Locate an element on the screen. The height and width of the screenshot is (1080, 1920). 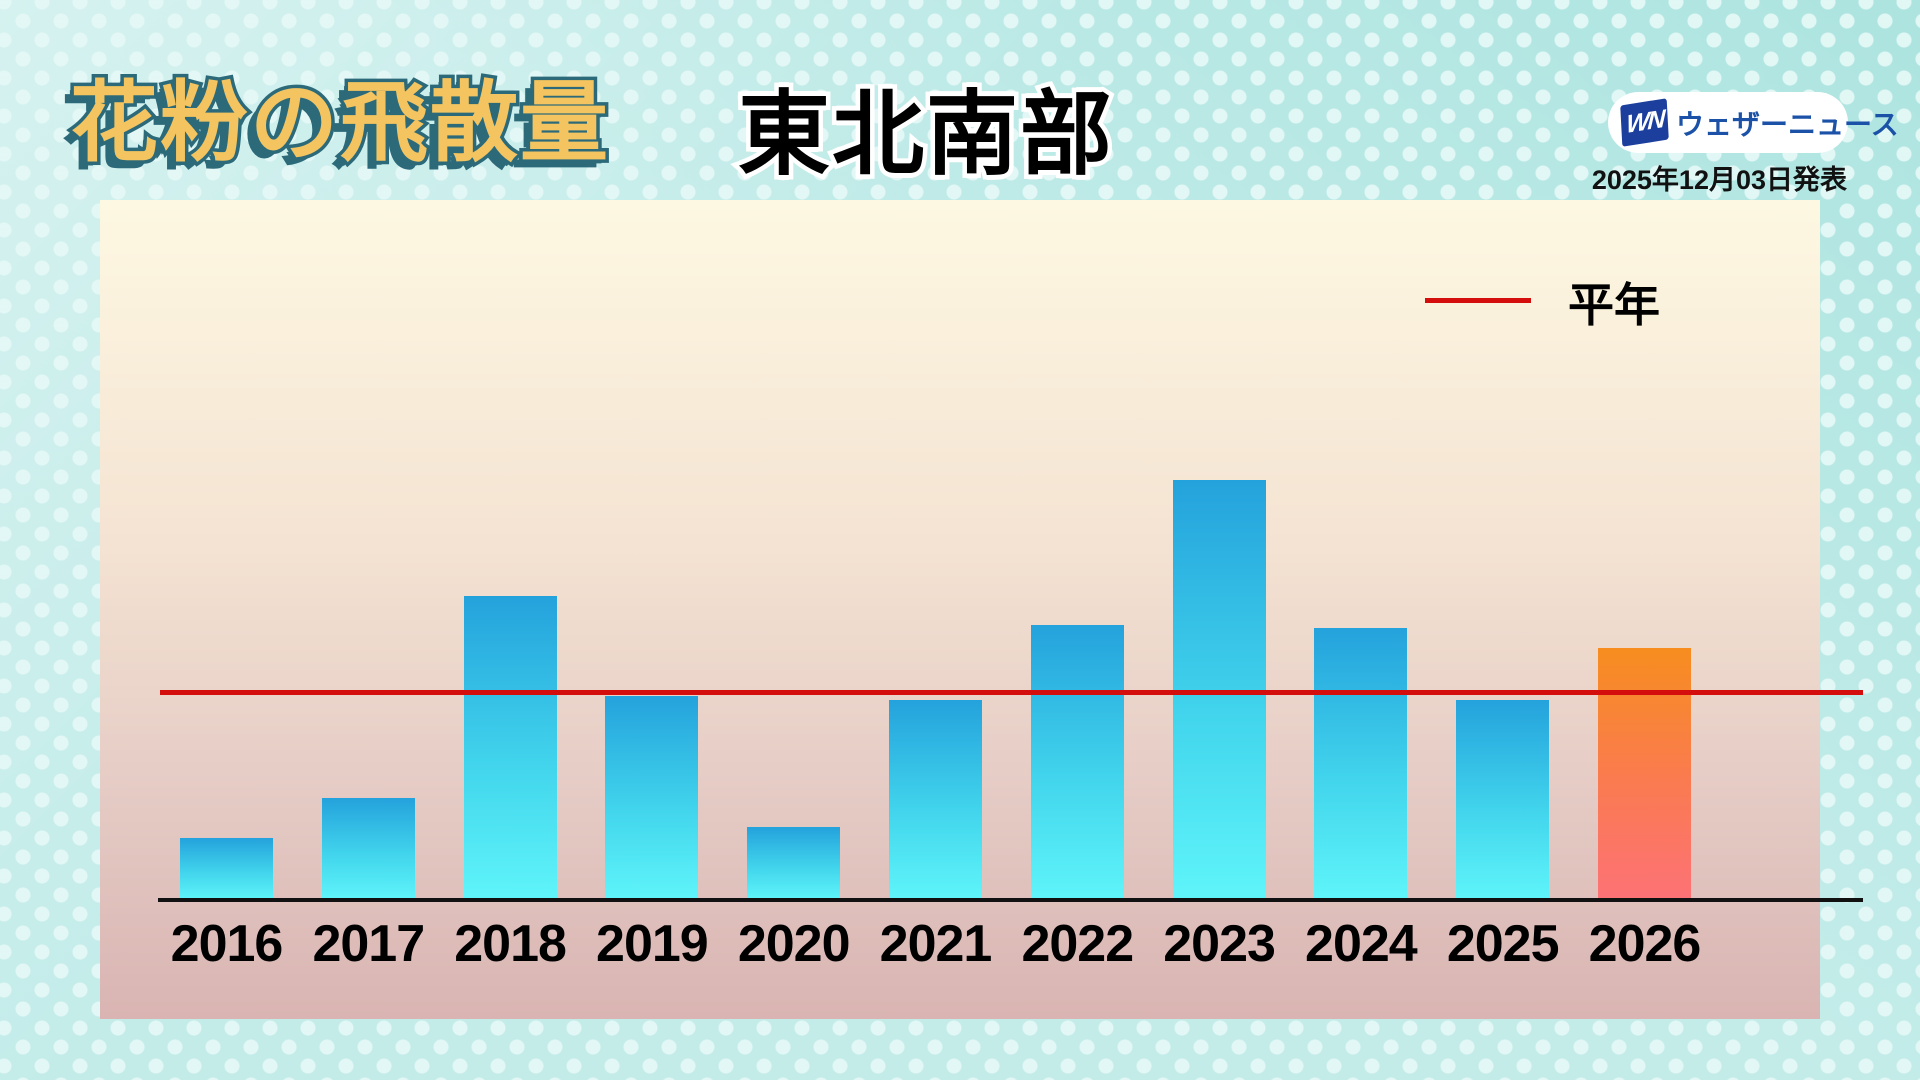
normal-average-line is located at coordinates (1011, 692).